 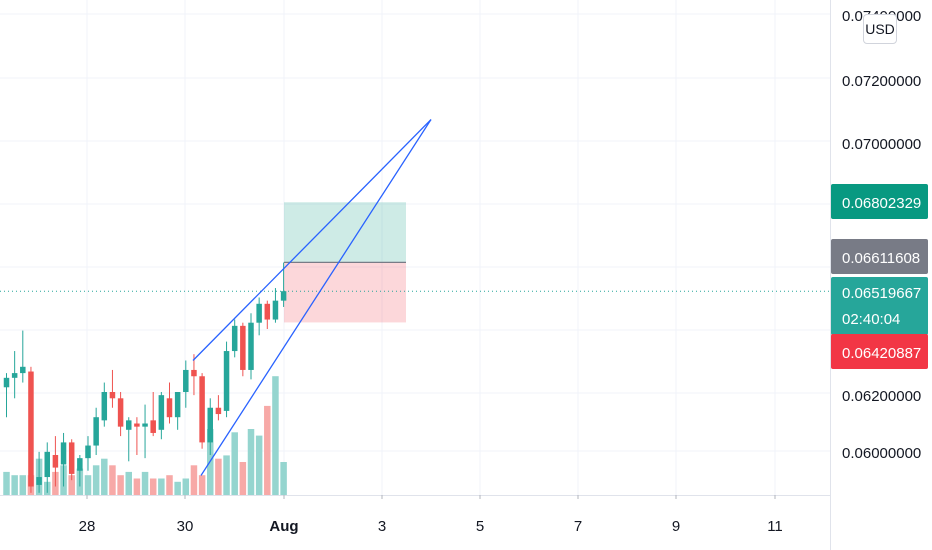 I want to click on target-price-tag, so click(x=879, y=201).